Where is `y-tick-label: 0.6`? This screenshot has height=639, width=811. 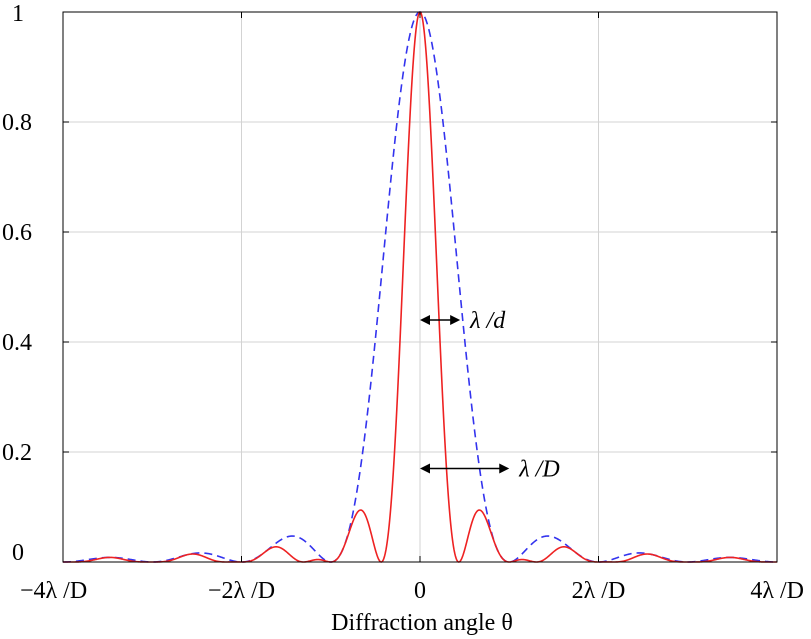
y-tick-label: 0.6 is located at coordinates (17, 233).